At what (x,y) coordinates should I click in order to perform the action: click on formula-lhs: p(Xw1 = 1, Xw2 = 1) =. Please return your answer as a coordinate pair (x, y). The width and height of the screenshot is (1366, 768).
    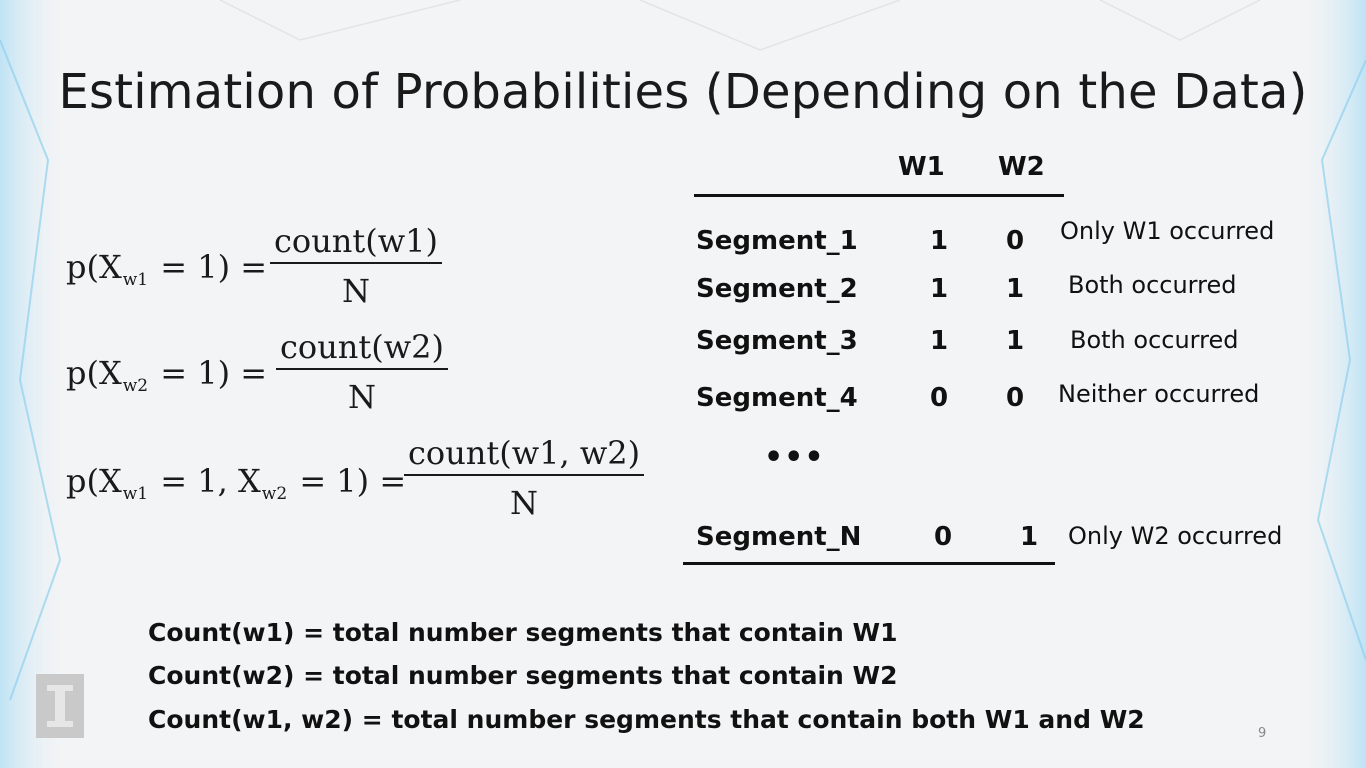
    Looking at the image, I should click on (236, 483).